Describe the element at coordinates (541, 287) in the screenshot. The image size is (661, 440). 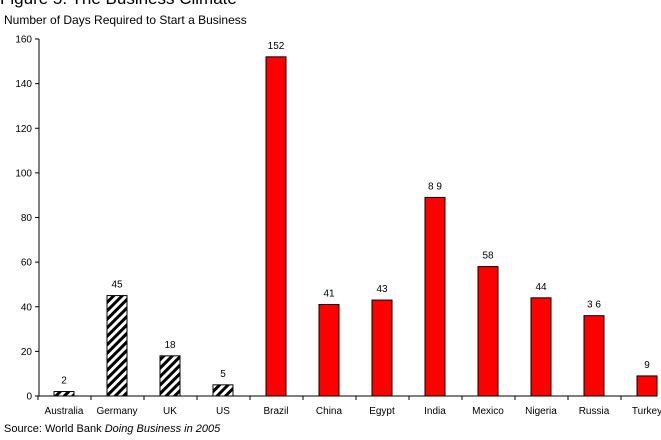
I see `data-label: 44` at that location.